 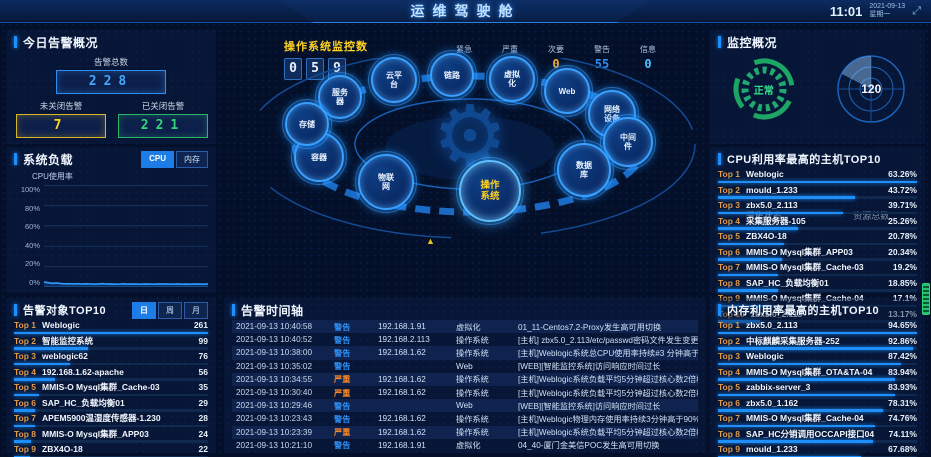 I want to click on category-bubble: 链路, so click(x=452, y=75).